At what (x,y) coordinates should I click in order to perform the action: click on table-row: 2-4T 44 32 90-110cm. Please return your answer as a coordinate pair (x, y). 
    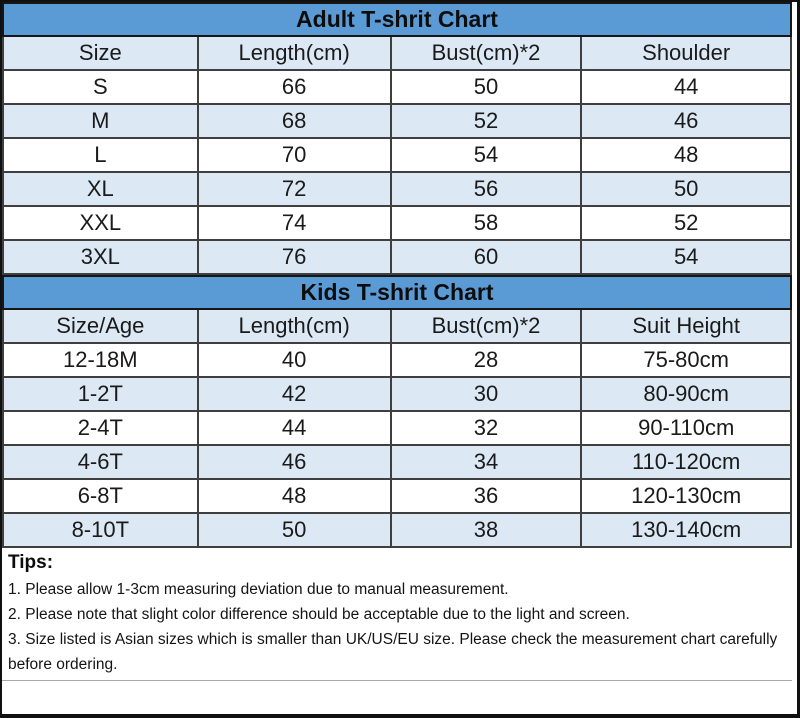
    Looking at the image, I should click on (397, 428).